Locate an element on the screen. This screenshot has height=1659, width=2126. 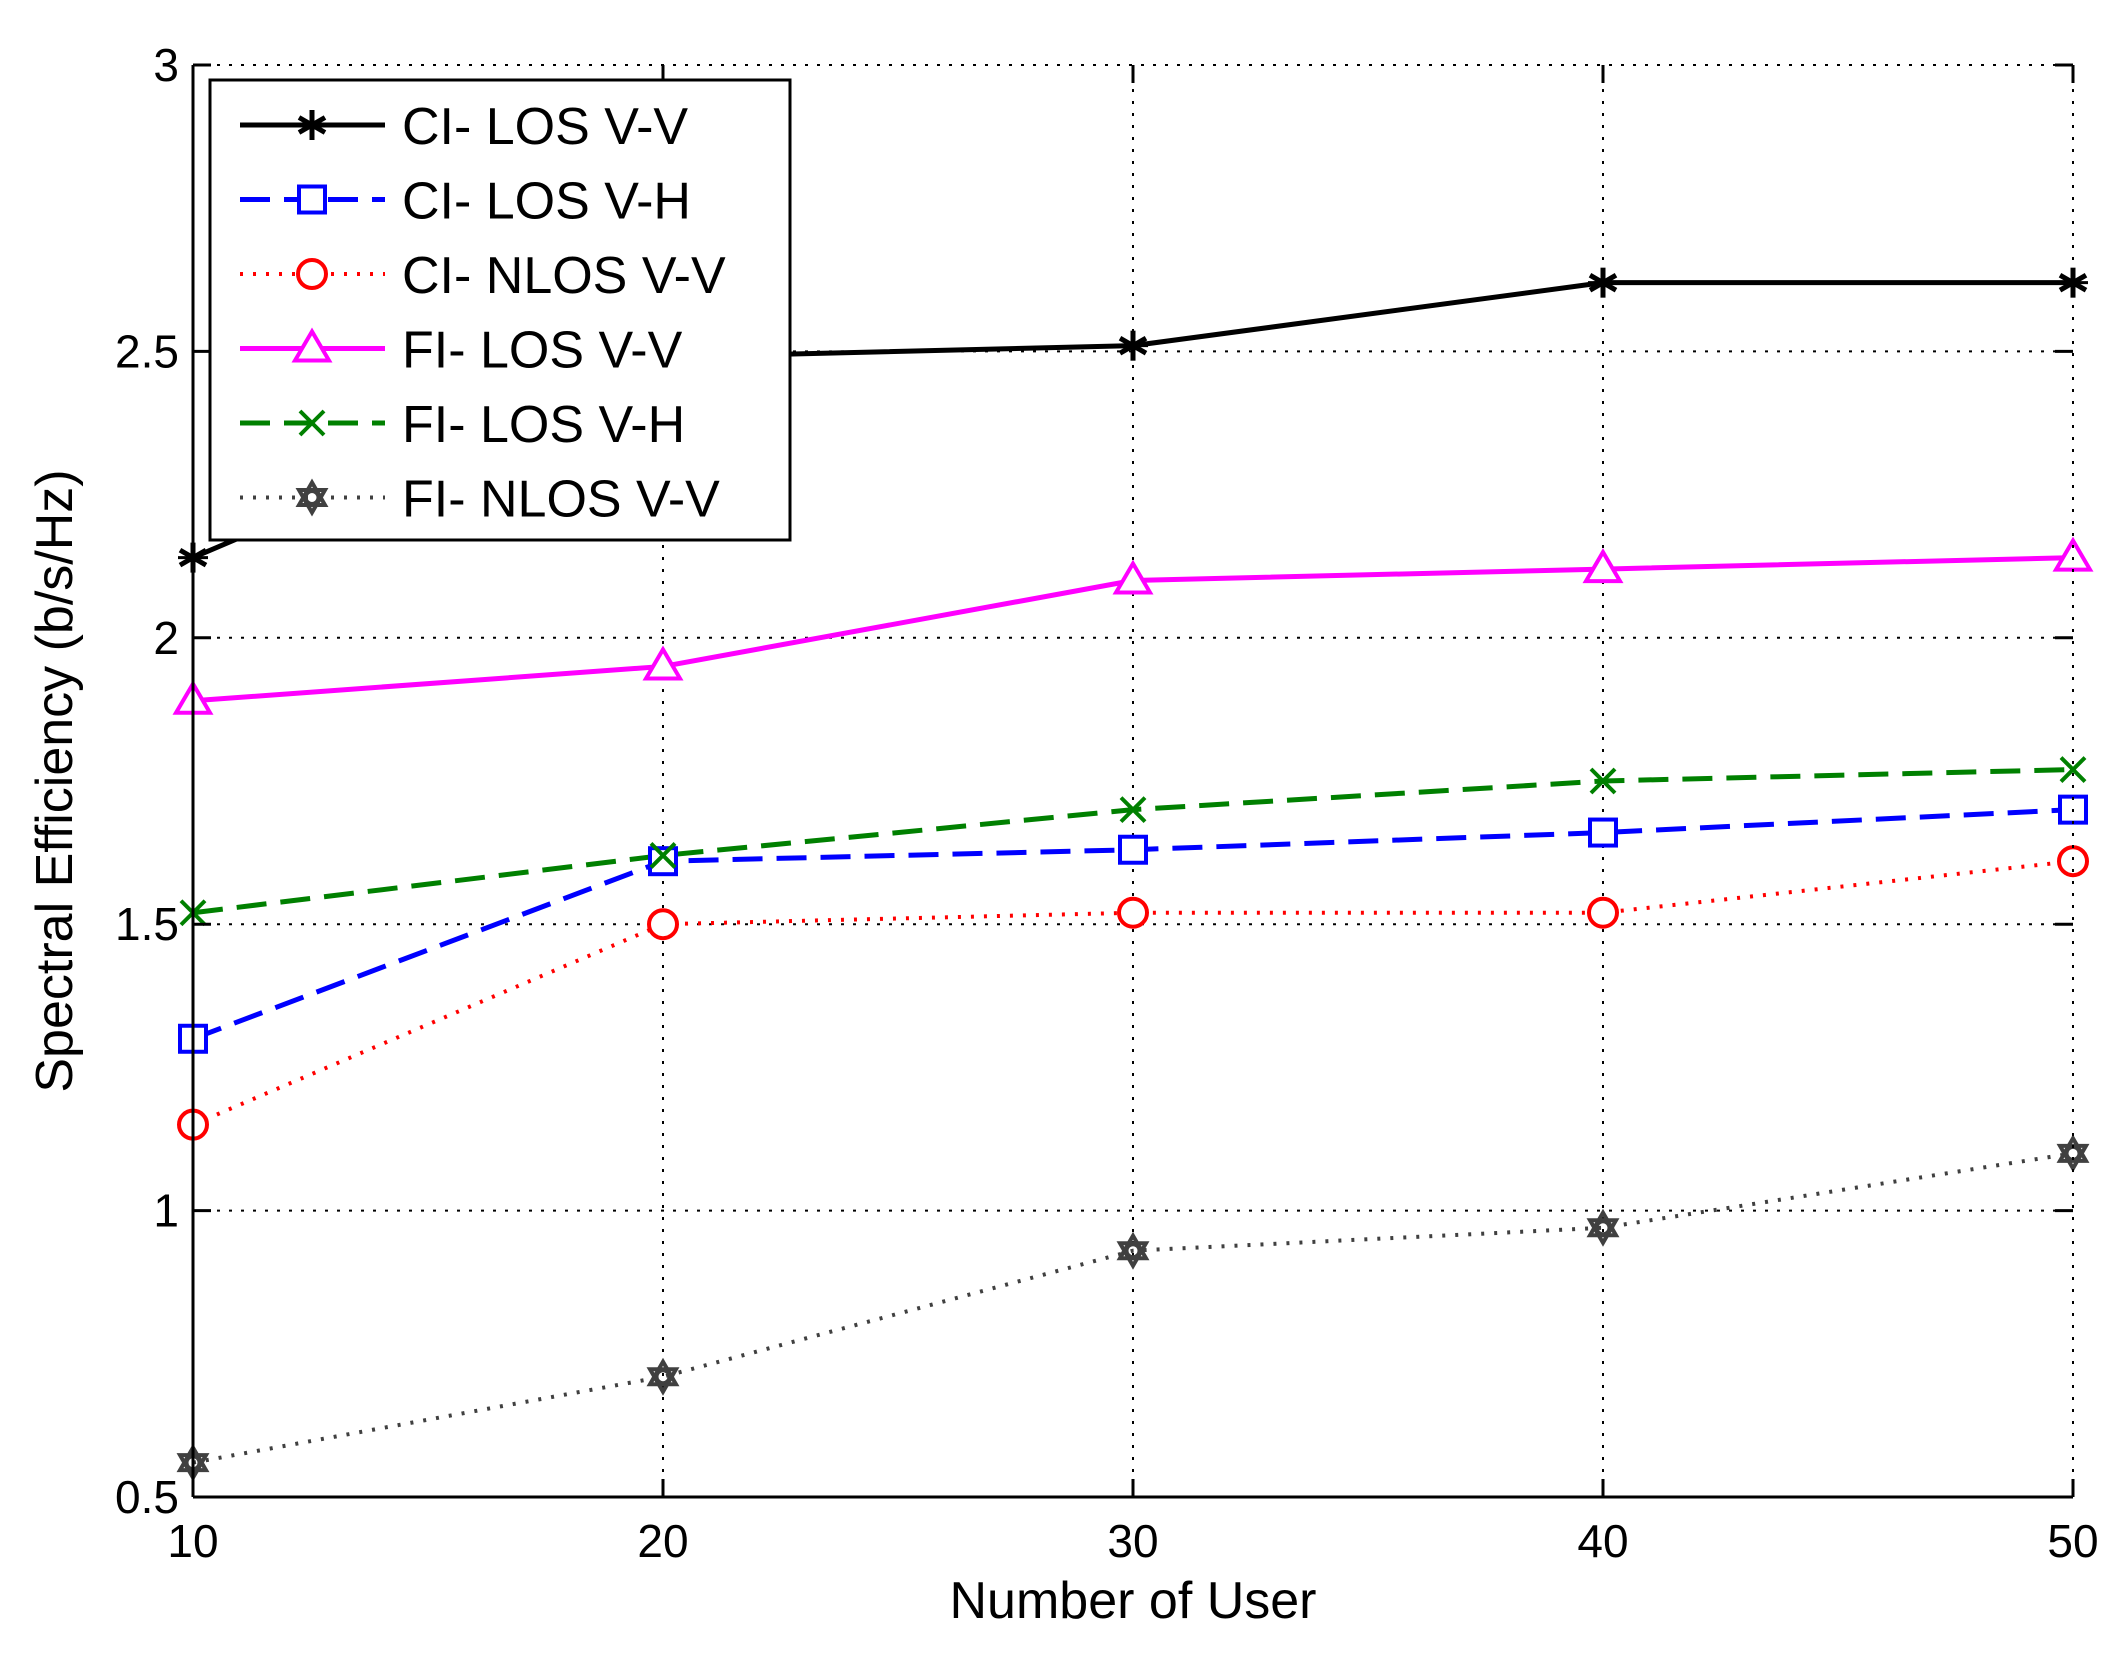
legend-item: CI- LOS V-V is located at coordinates (464, 127).